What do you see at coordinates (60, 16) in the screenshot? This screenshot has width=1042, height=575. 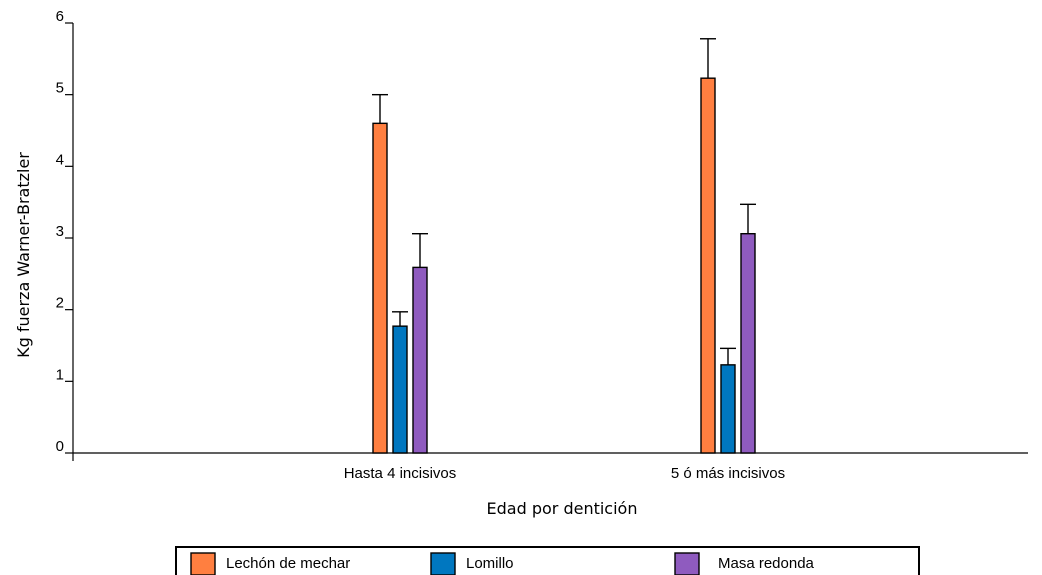 I see `y-tick-label: 6` at bounding box center [60, 16].